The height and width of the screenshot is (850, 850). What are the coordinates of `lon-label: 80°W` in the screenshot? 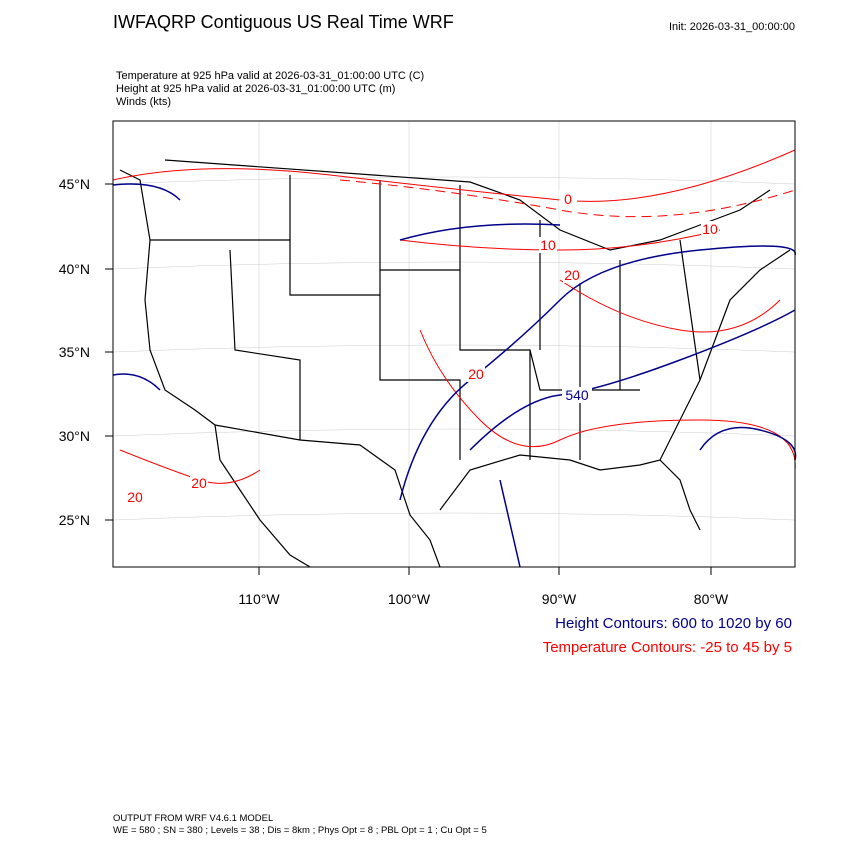 It's located at (711, 599).